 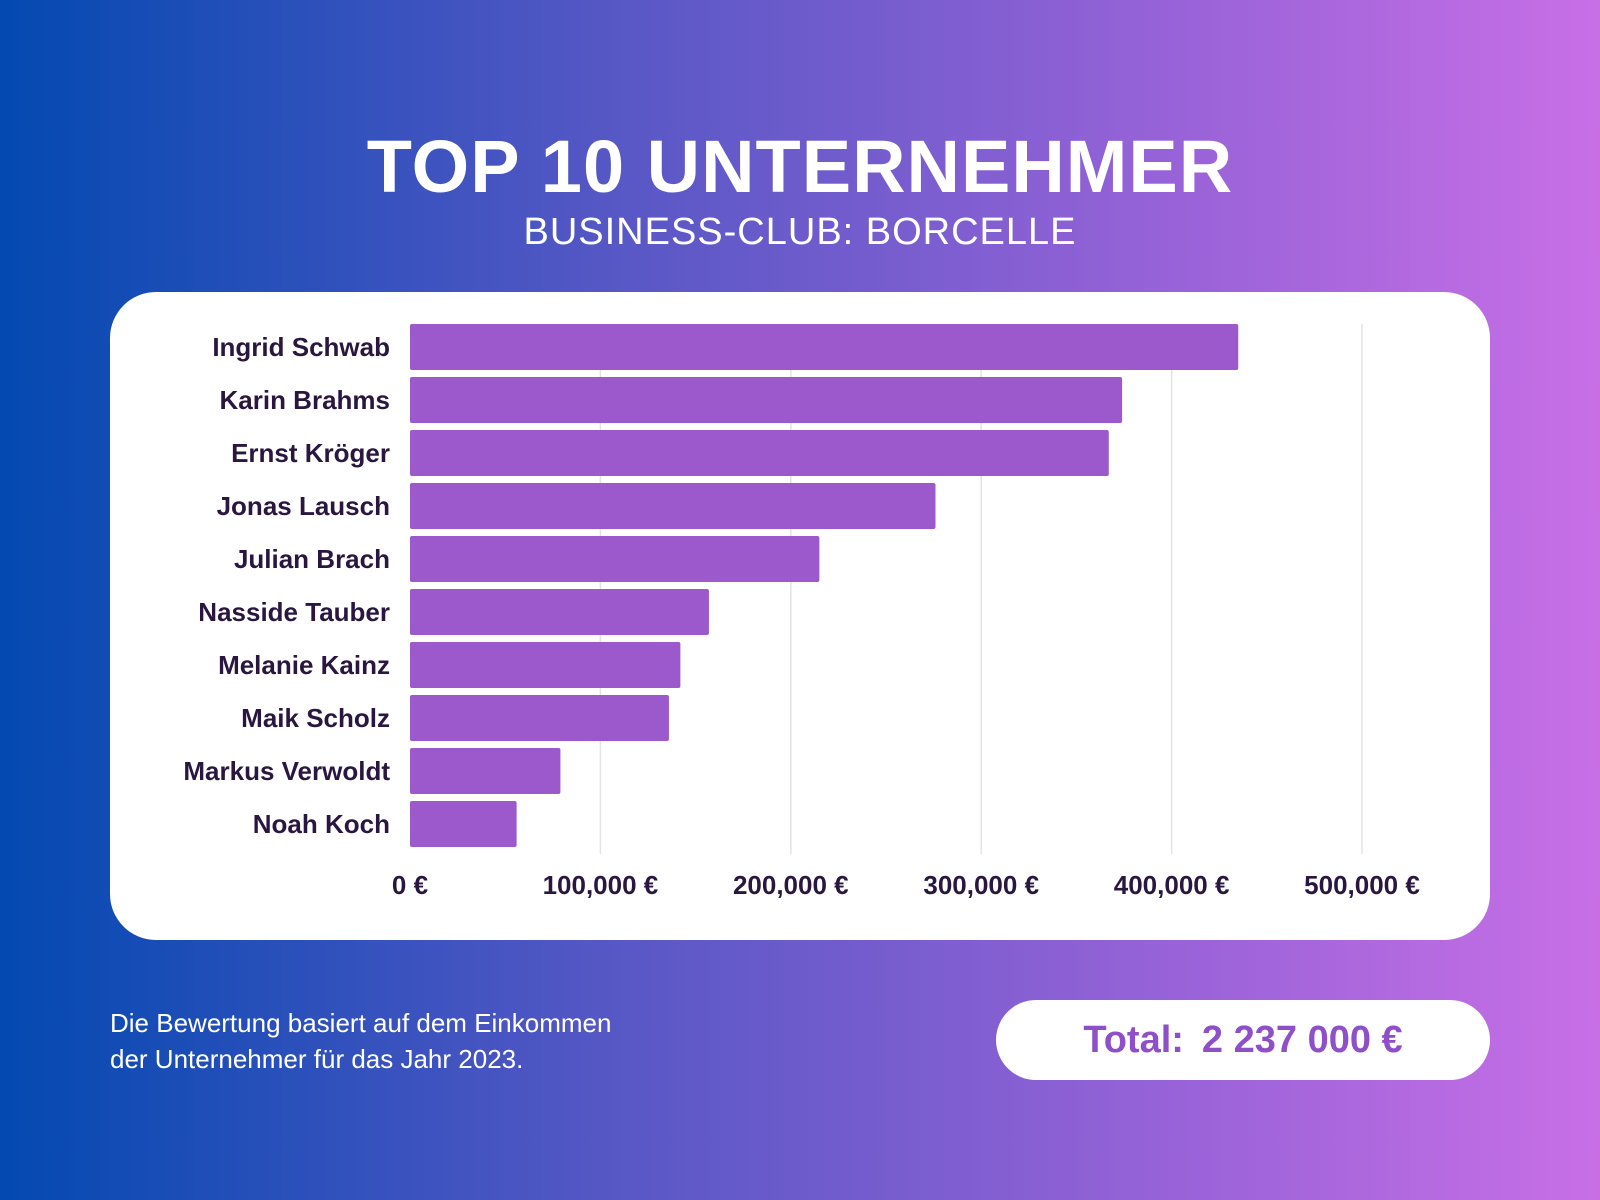 What do you see at coordinates (601, 885) in the screenshot?
I see `x-tick-label-1: 100,000 €` at bounding box center [601, 885].